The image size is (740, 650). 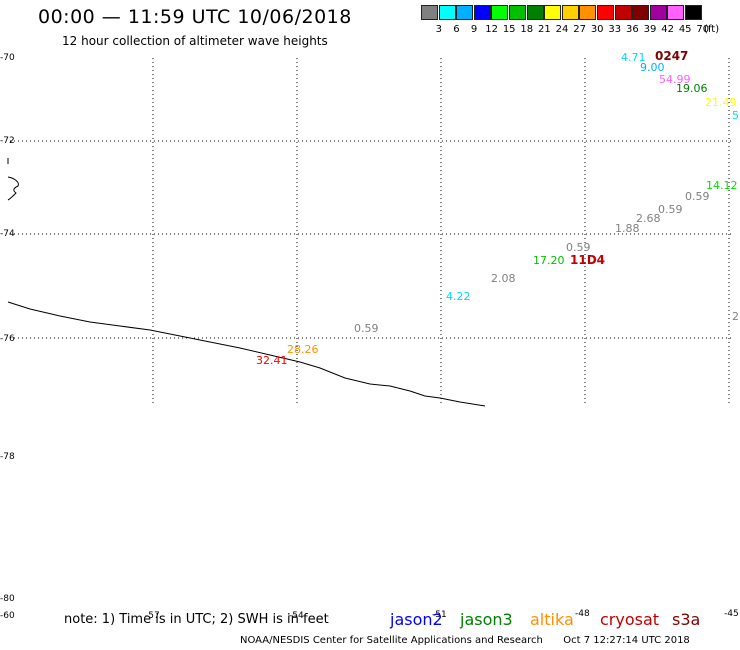 What do you see at coordinates (7, 457) in the screenshot?
I see `latitude-label: -78` at bounding box center [7, 457].